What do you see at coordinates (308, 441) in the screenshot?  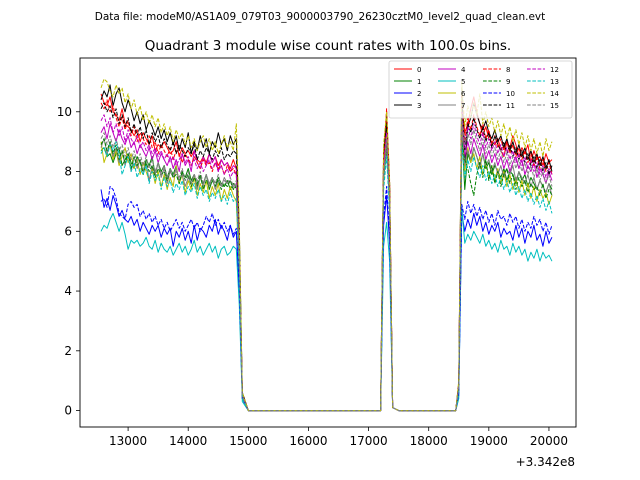 I see `x-tick-label: 16000` at bounding box center [308, 441].